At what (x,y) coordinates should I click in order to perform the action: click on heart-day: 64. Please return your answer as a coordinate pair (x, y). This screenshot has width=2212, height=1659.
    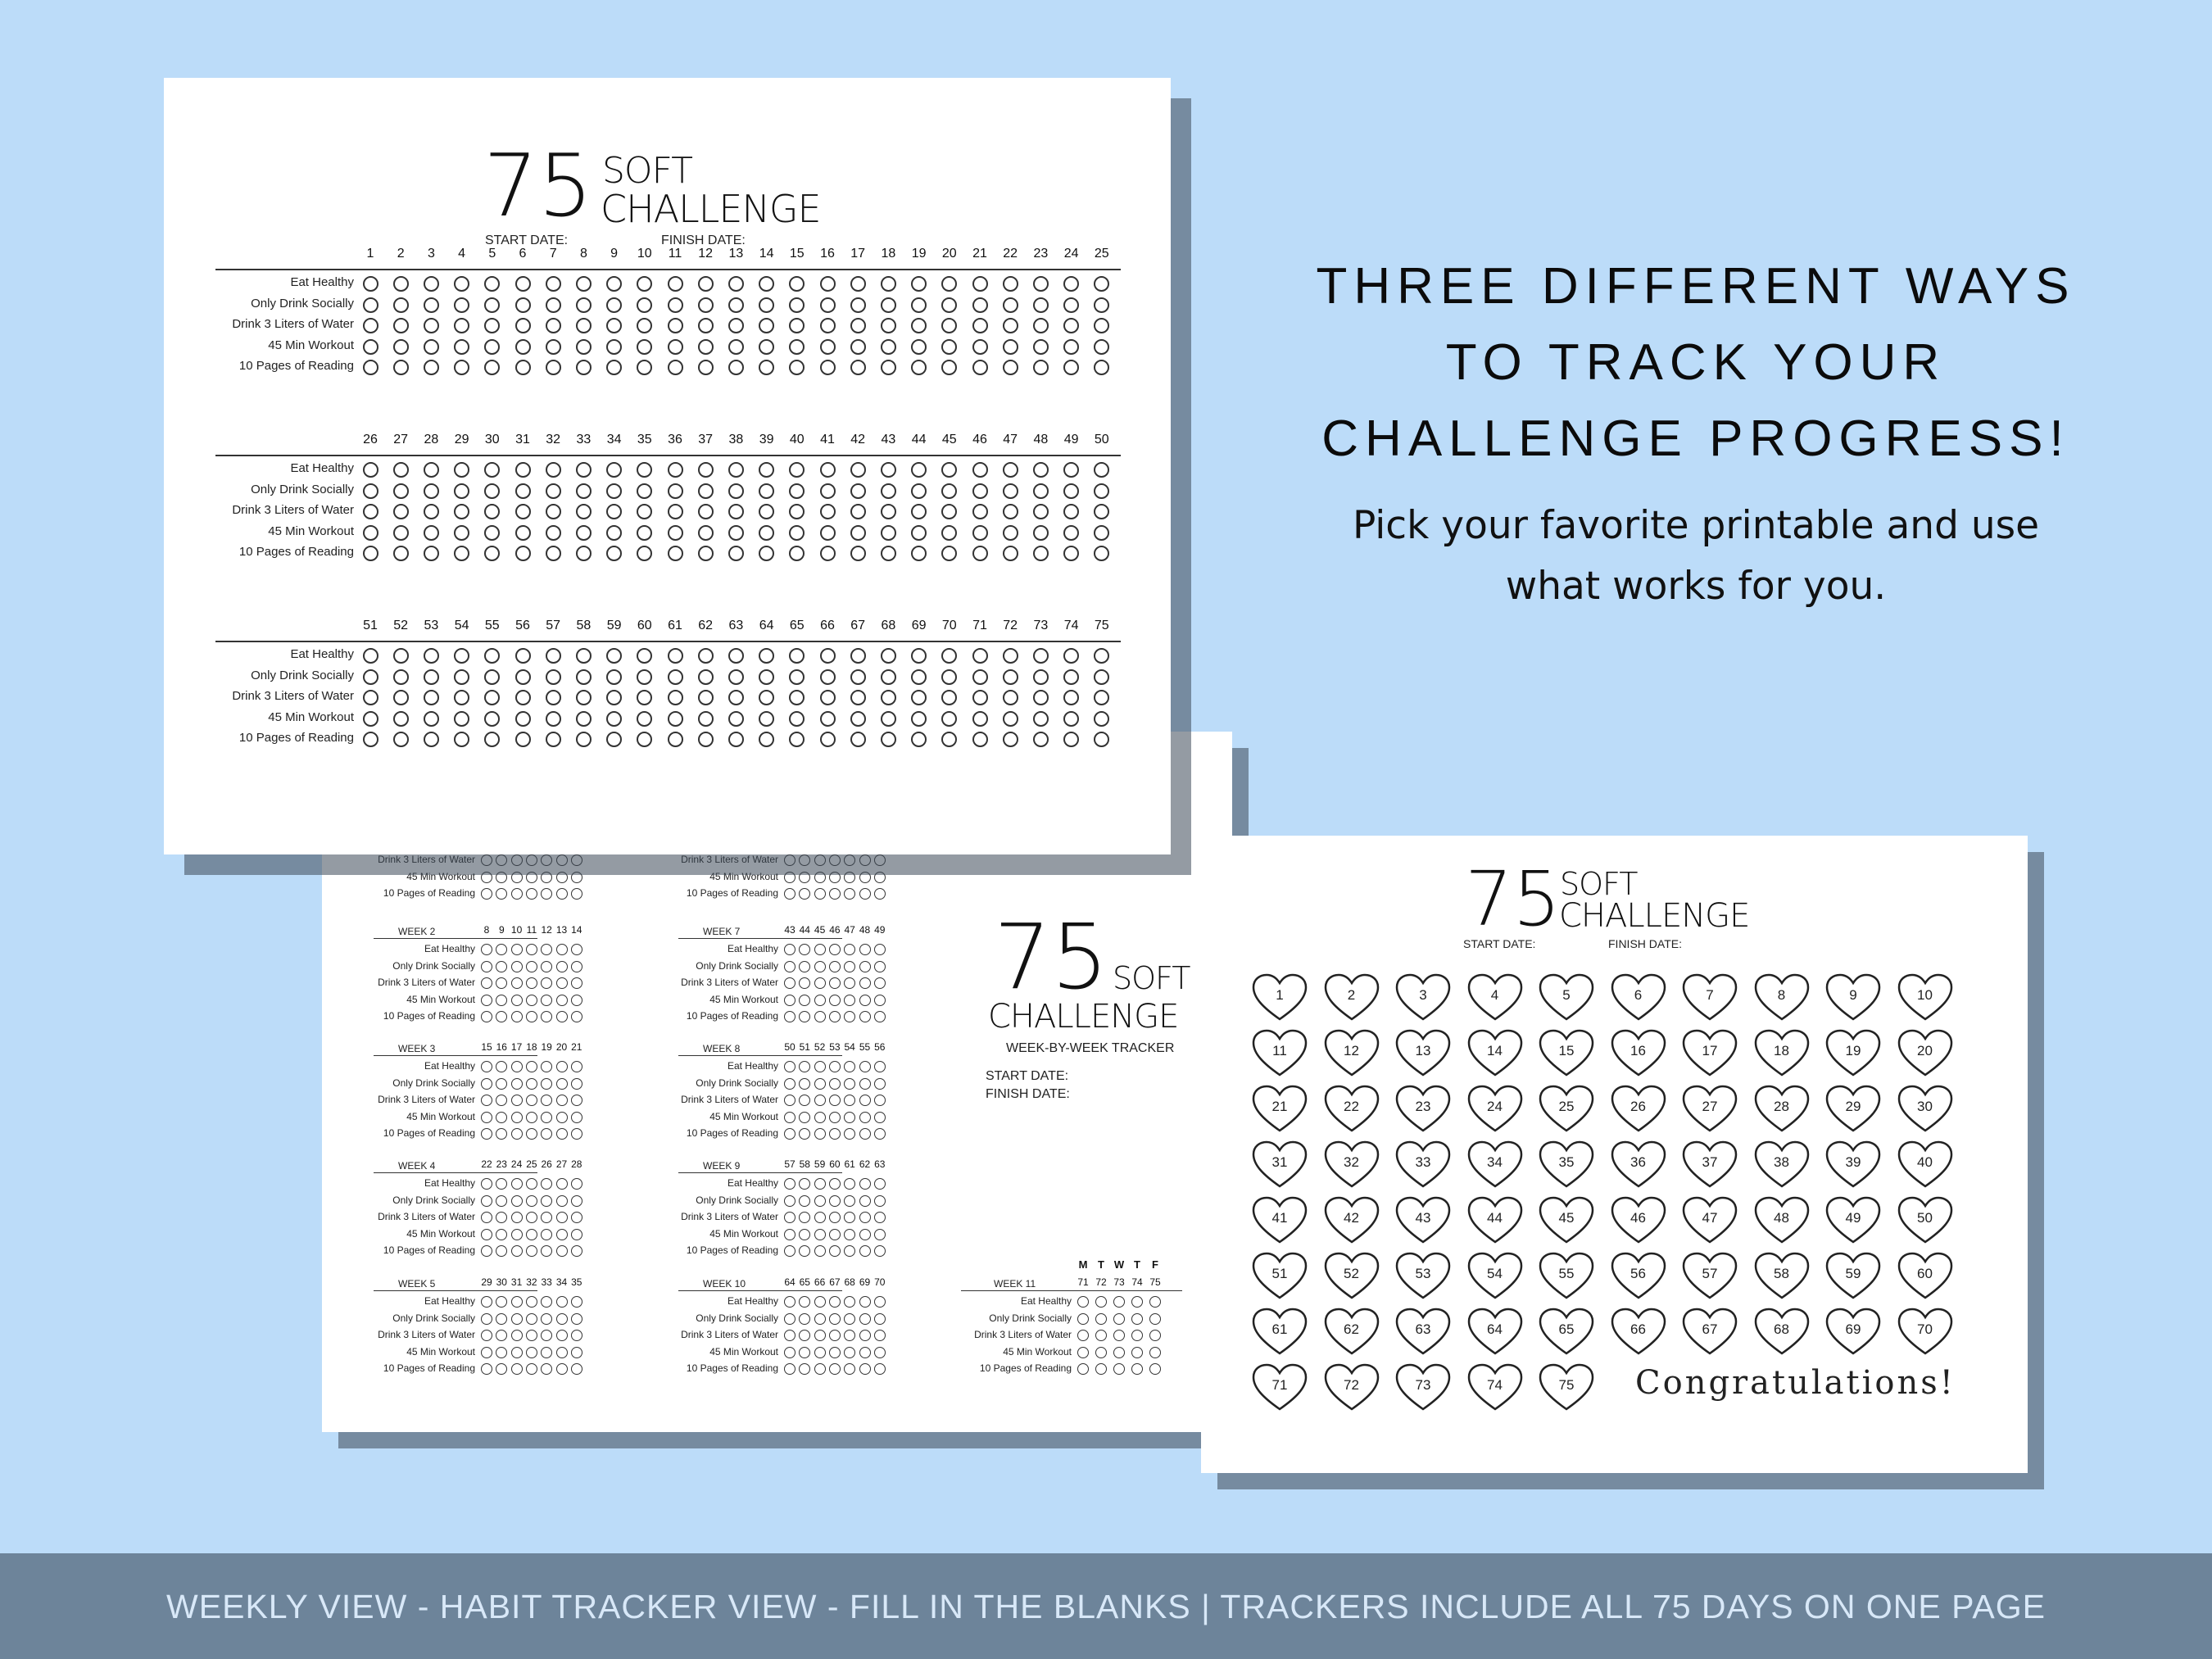
    Looking at the image, I should click on (1495, 1332).